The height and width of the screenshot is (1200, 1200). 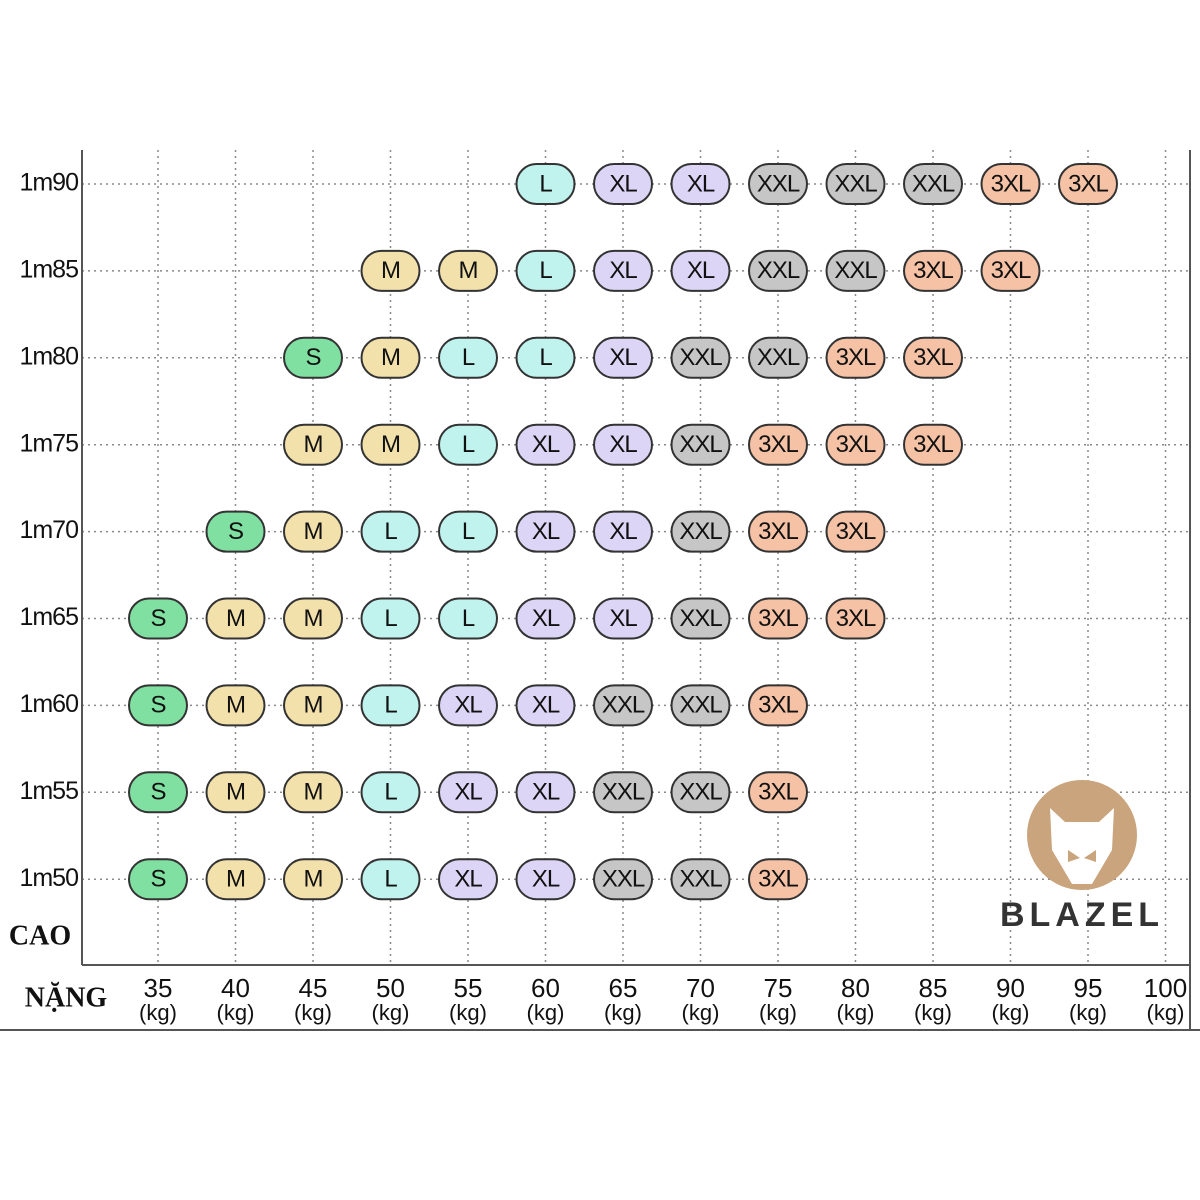 What do you see at coordinates (778, 988) in the screenshot?
I see `weight-label: 75` at bounding box center [778, 988].